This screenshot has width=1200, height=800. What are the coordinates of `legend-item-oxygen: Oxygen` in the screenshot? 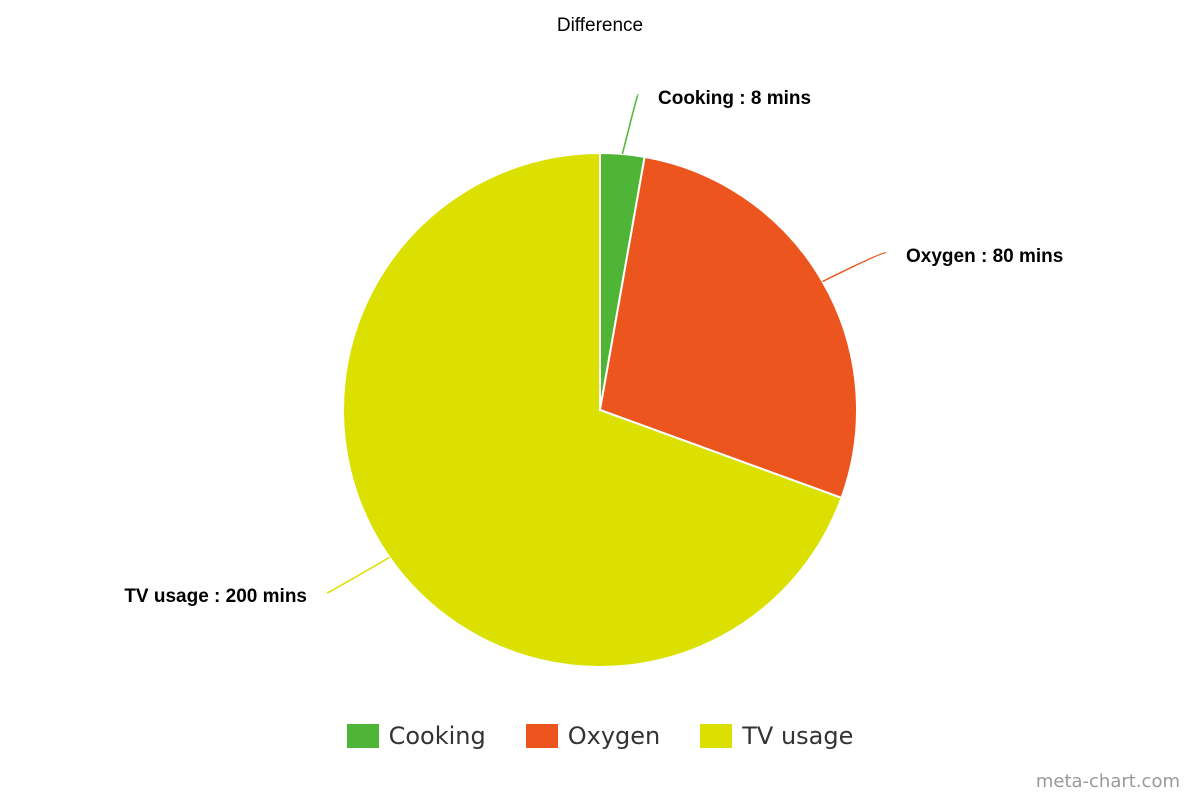 It's located at (593, 736).